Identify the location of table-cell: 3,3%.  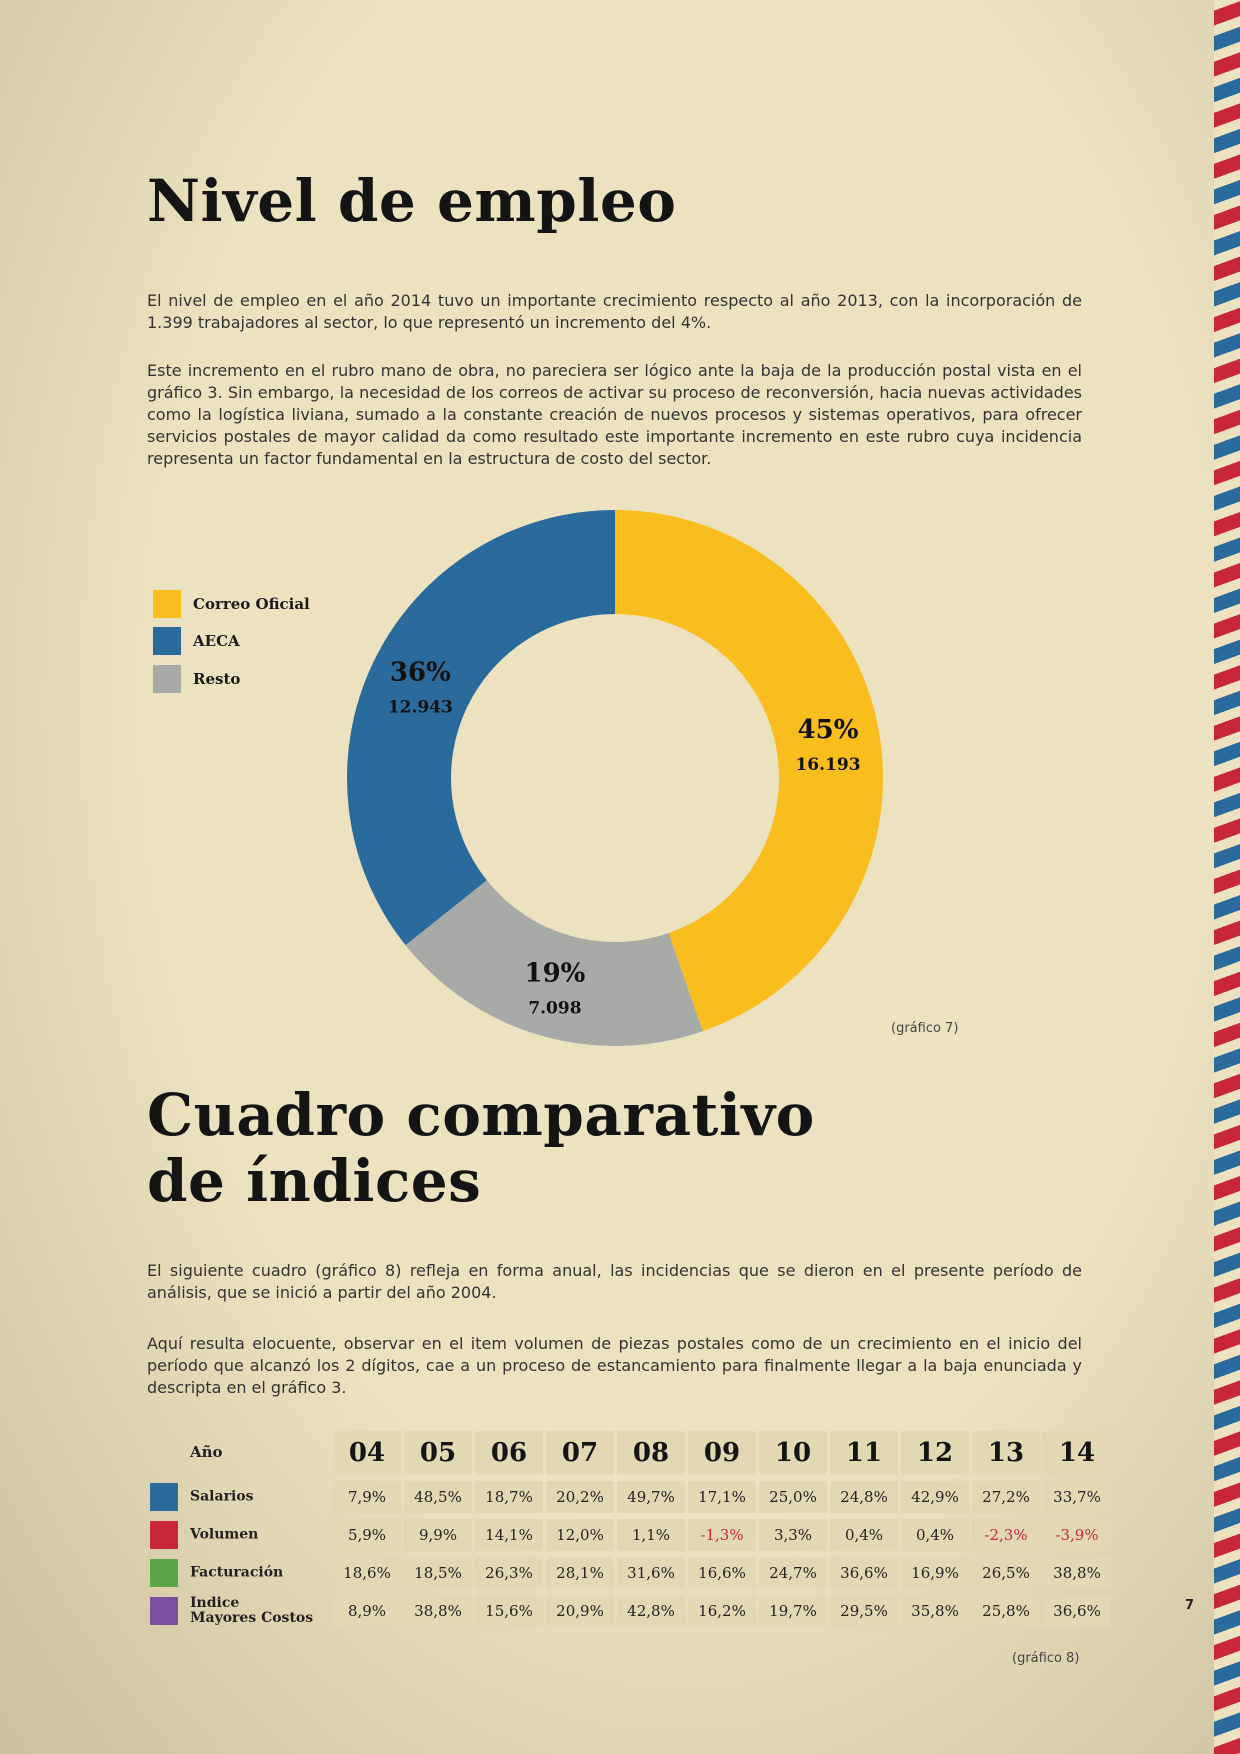
(793, 1535).